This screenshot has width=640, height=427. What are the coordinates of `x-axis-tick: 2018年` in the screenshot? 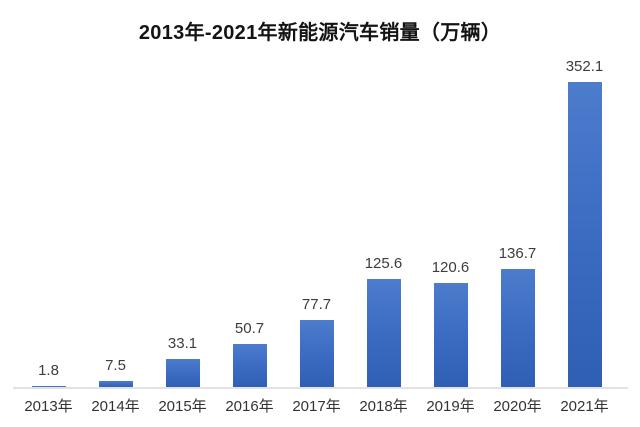 It's located at (383, 405).